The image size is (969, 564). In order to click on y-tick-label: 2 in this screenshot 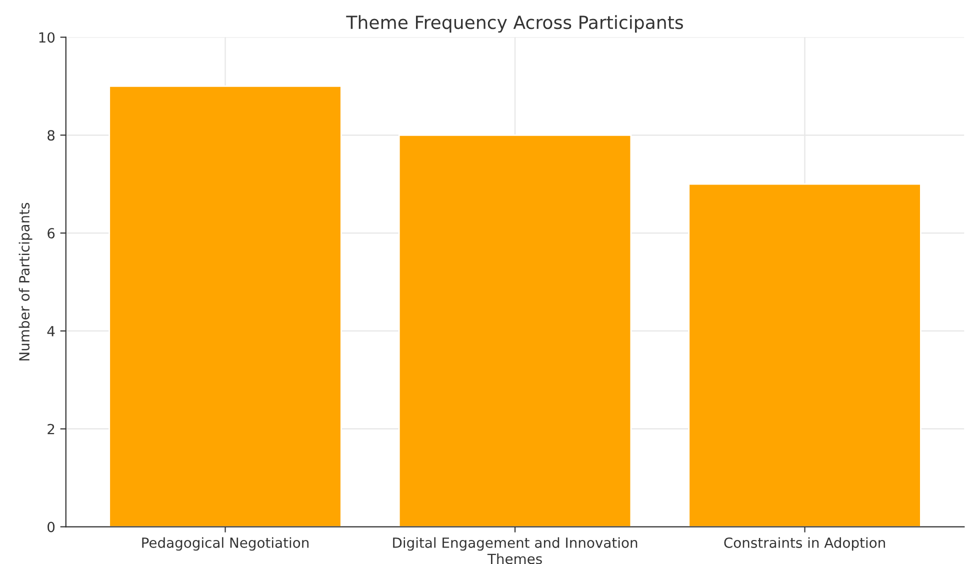, I will do `click(51, 429)`.